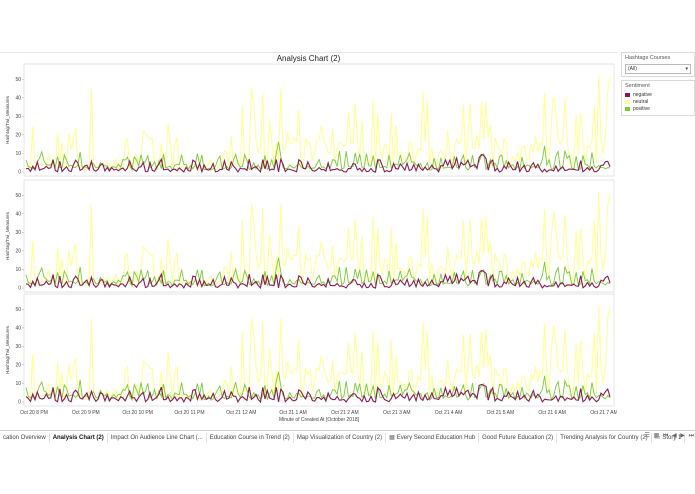 The image size is (695, 494). What do you see at coordinates (552, 413) in the screenshot?
I see `x-tick-label: Oct 21 6 AM` at bounding box center [552, 413].